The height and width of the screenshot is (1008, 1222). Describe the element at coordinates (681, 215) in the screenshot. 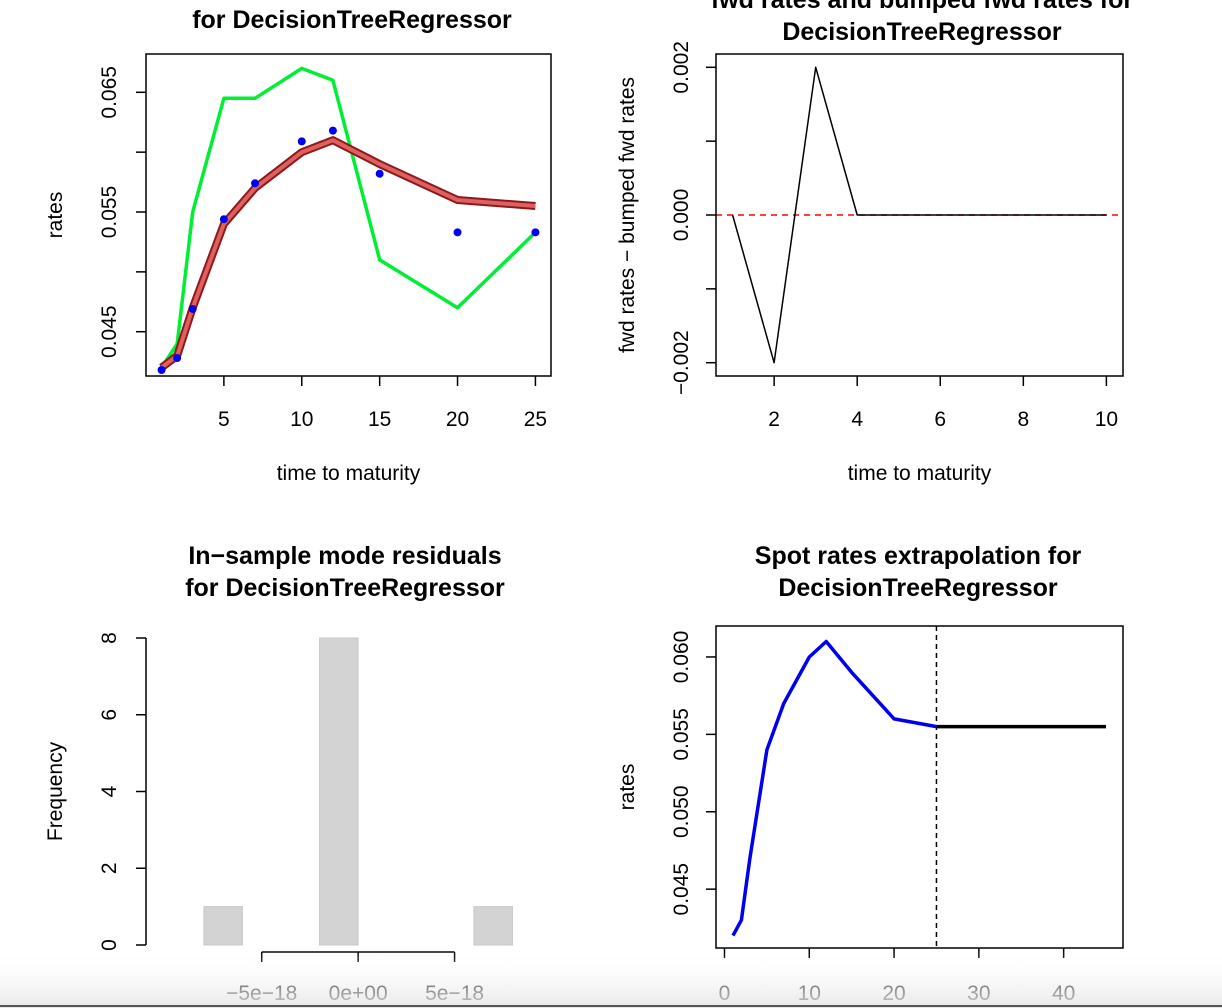

I see `y-tick-label: 0.000` at that location.